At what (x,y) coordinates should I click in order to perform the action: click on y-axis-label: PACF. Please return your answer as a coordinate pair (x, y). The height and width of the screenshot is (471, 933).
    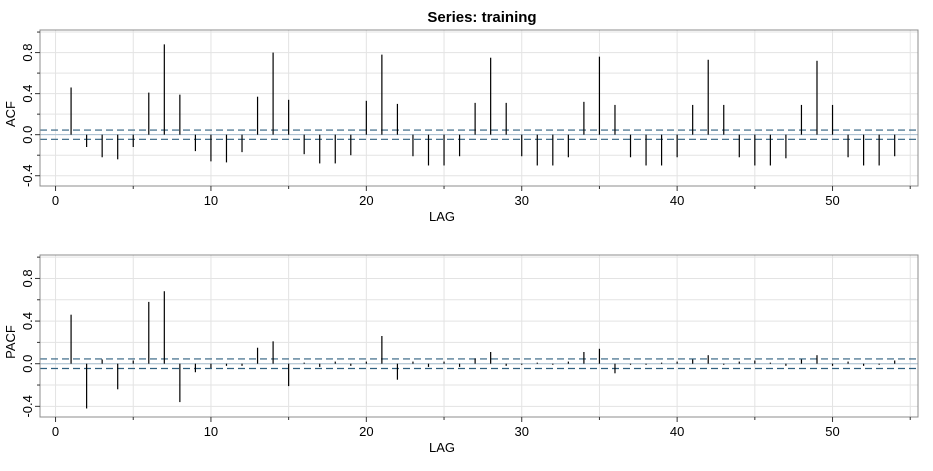
    Looking at the image, I should click on (10, 342).